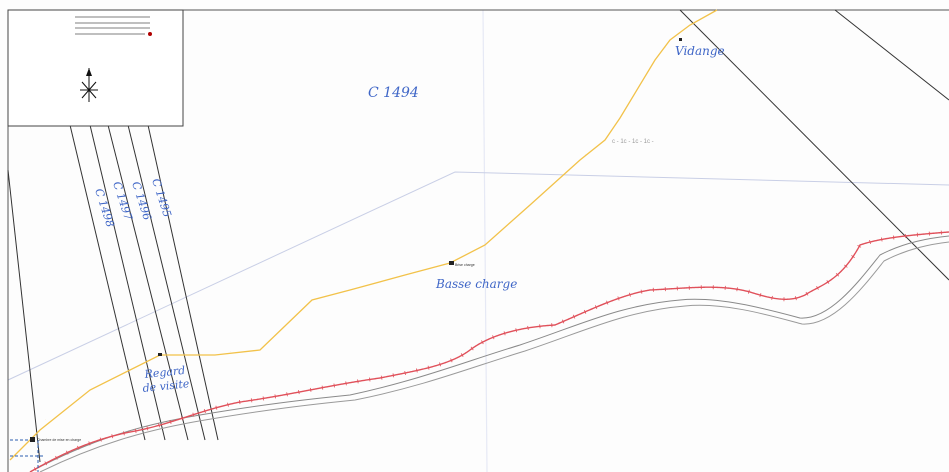 This screenshot has width=949, height=472. What do you see at coordinates (104, 208) in the screenshot?
I see `parcel-label-c1498: C 1498` at bounding box center [104, 208].